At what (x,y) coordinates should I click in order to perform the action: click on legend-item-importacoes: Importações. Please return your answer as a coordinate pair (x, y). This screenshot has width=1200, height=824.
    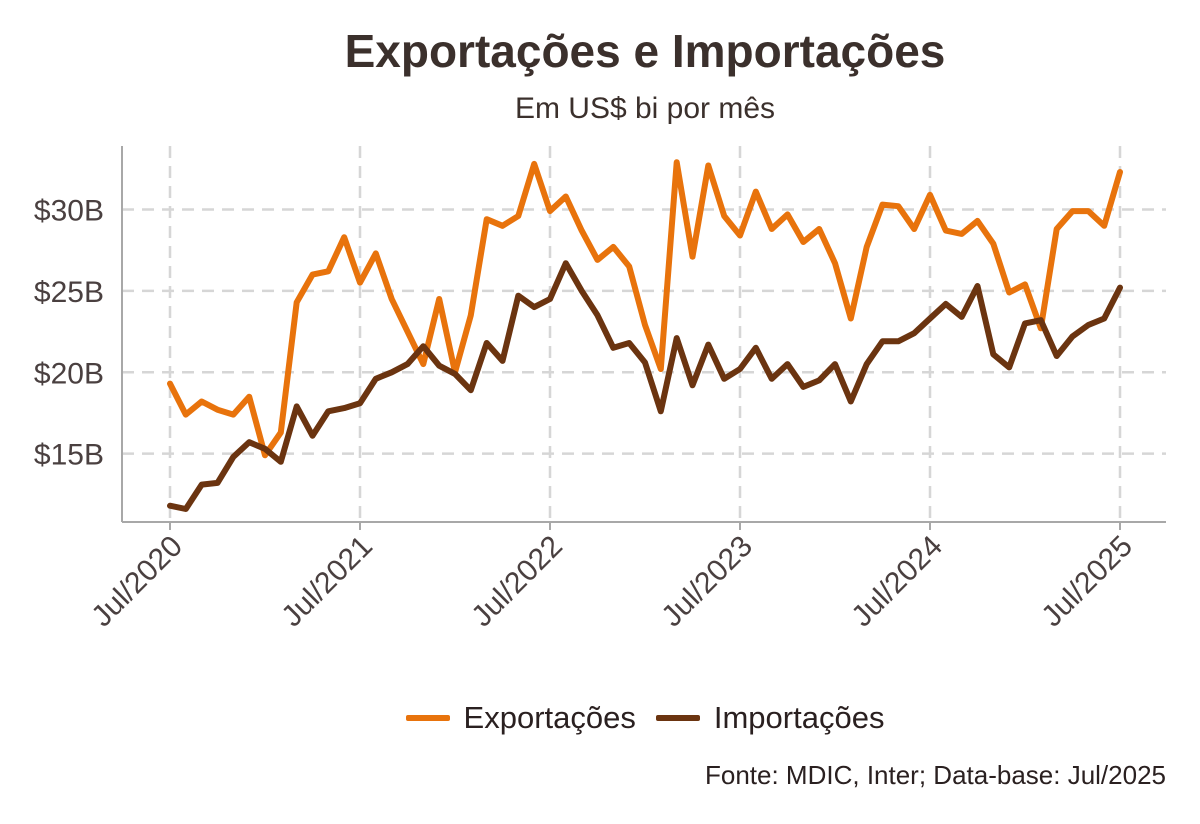
    Looking at the image, I should click on (770, 718).